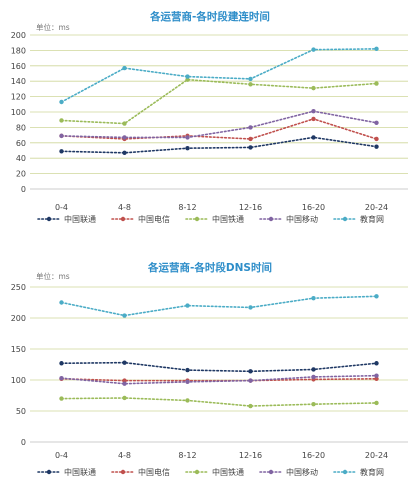  What do you see at coordinates (214, 472) in the screenshot?
I see `legend-item: 中国铁通` at bounding box center [214, 472].